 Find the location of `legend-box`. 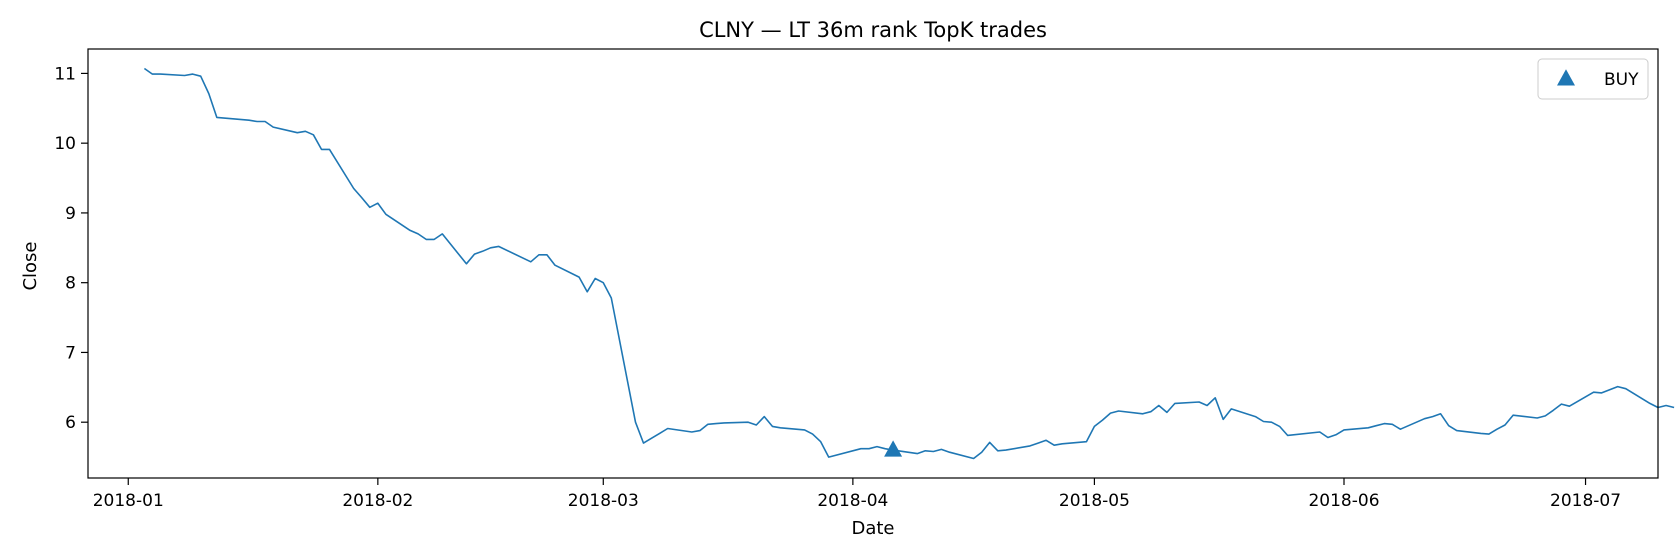

legend-box is located at coordinates (1593, 79).